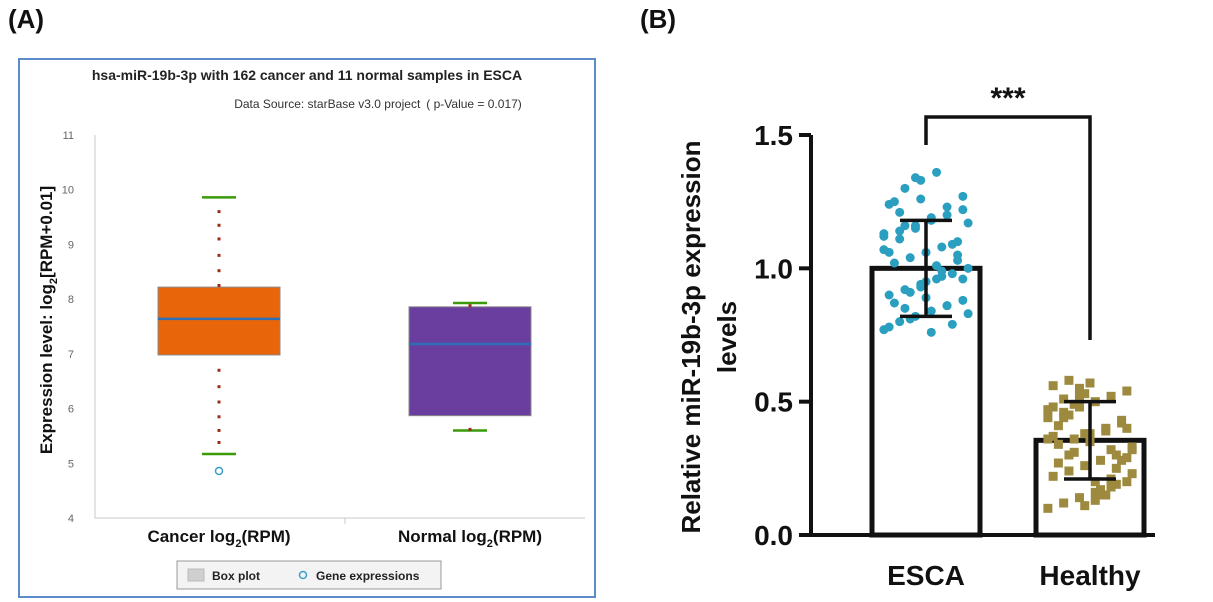  What do you see at coordinates (727, 337) in the screenshot?
I see `y-axis-label-line2: levels` at bounding box center [727, 337].